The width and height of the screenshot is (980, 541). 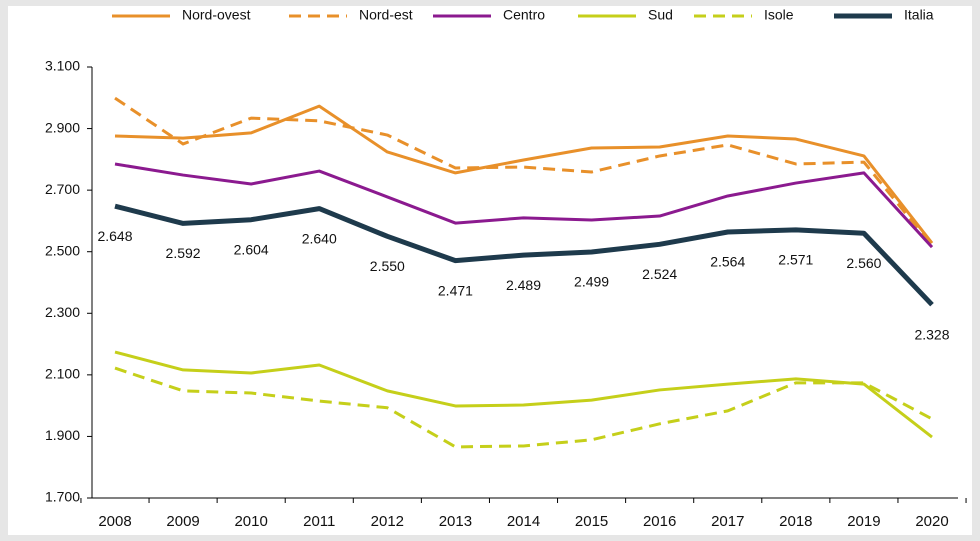 I want to click on y-tick-label: 2.100, so click(x=62, y=374).